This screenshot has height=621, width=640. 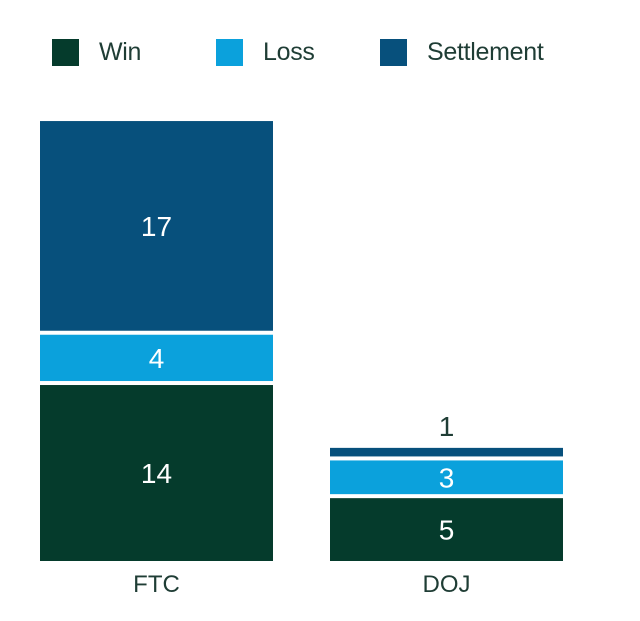 I want to click on legend-label-settlement: Settlement, so click(x=485, y=52).